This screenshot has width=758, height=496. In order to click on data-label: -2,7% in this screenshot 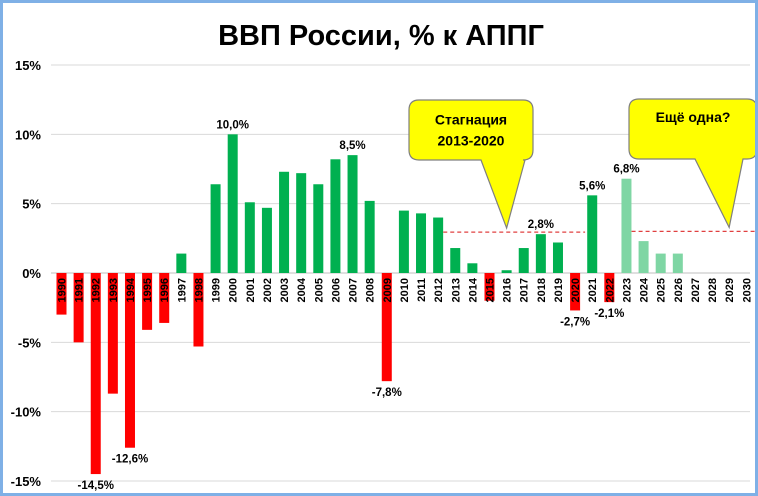, I will do `click(575, 322)`.